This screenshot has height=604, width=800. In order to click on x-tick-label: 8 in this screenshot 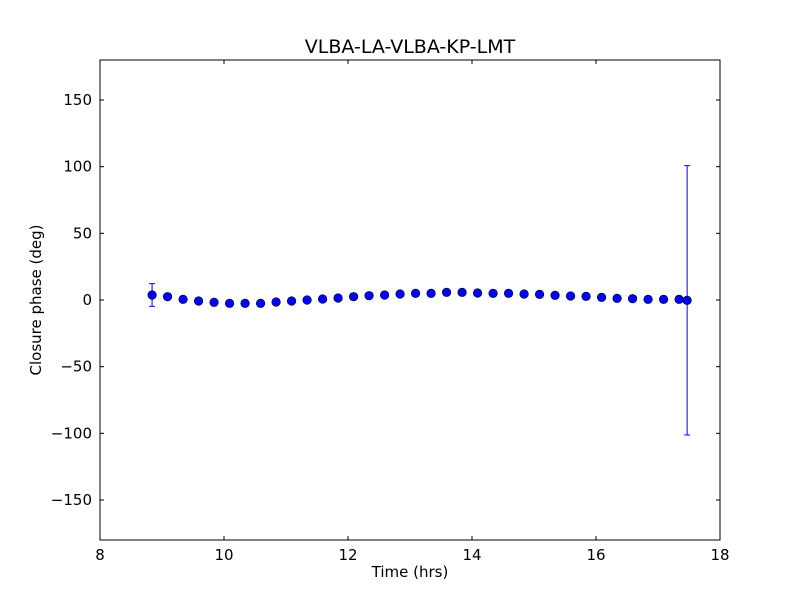, I will do `click(100, 555)`.